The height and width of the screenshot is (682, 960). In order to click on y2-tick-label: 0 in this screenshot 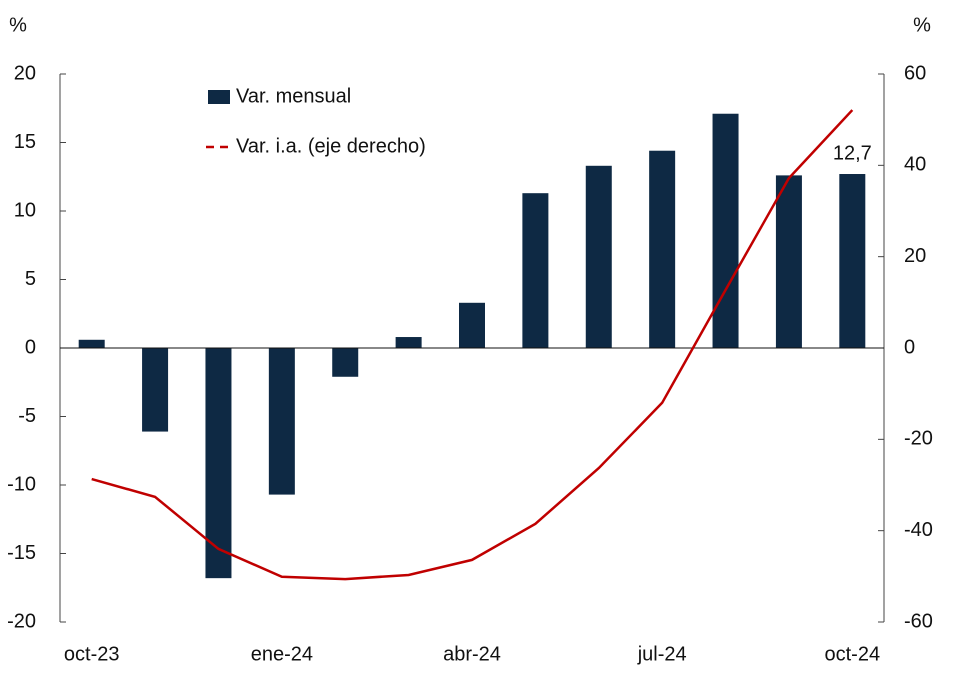, I will do `click(909, 347)`.